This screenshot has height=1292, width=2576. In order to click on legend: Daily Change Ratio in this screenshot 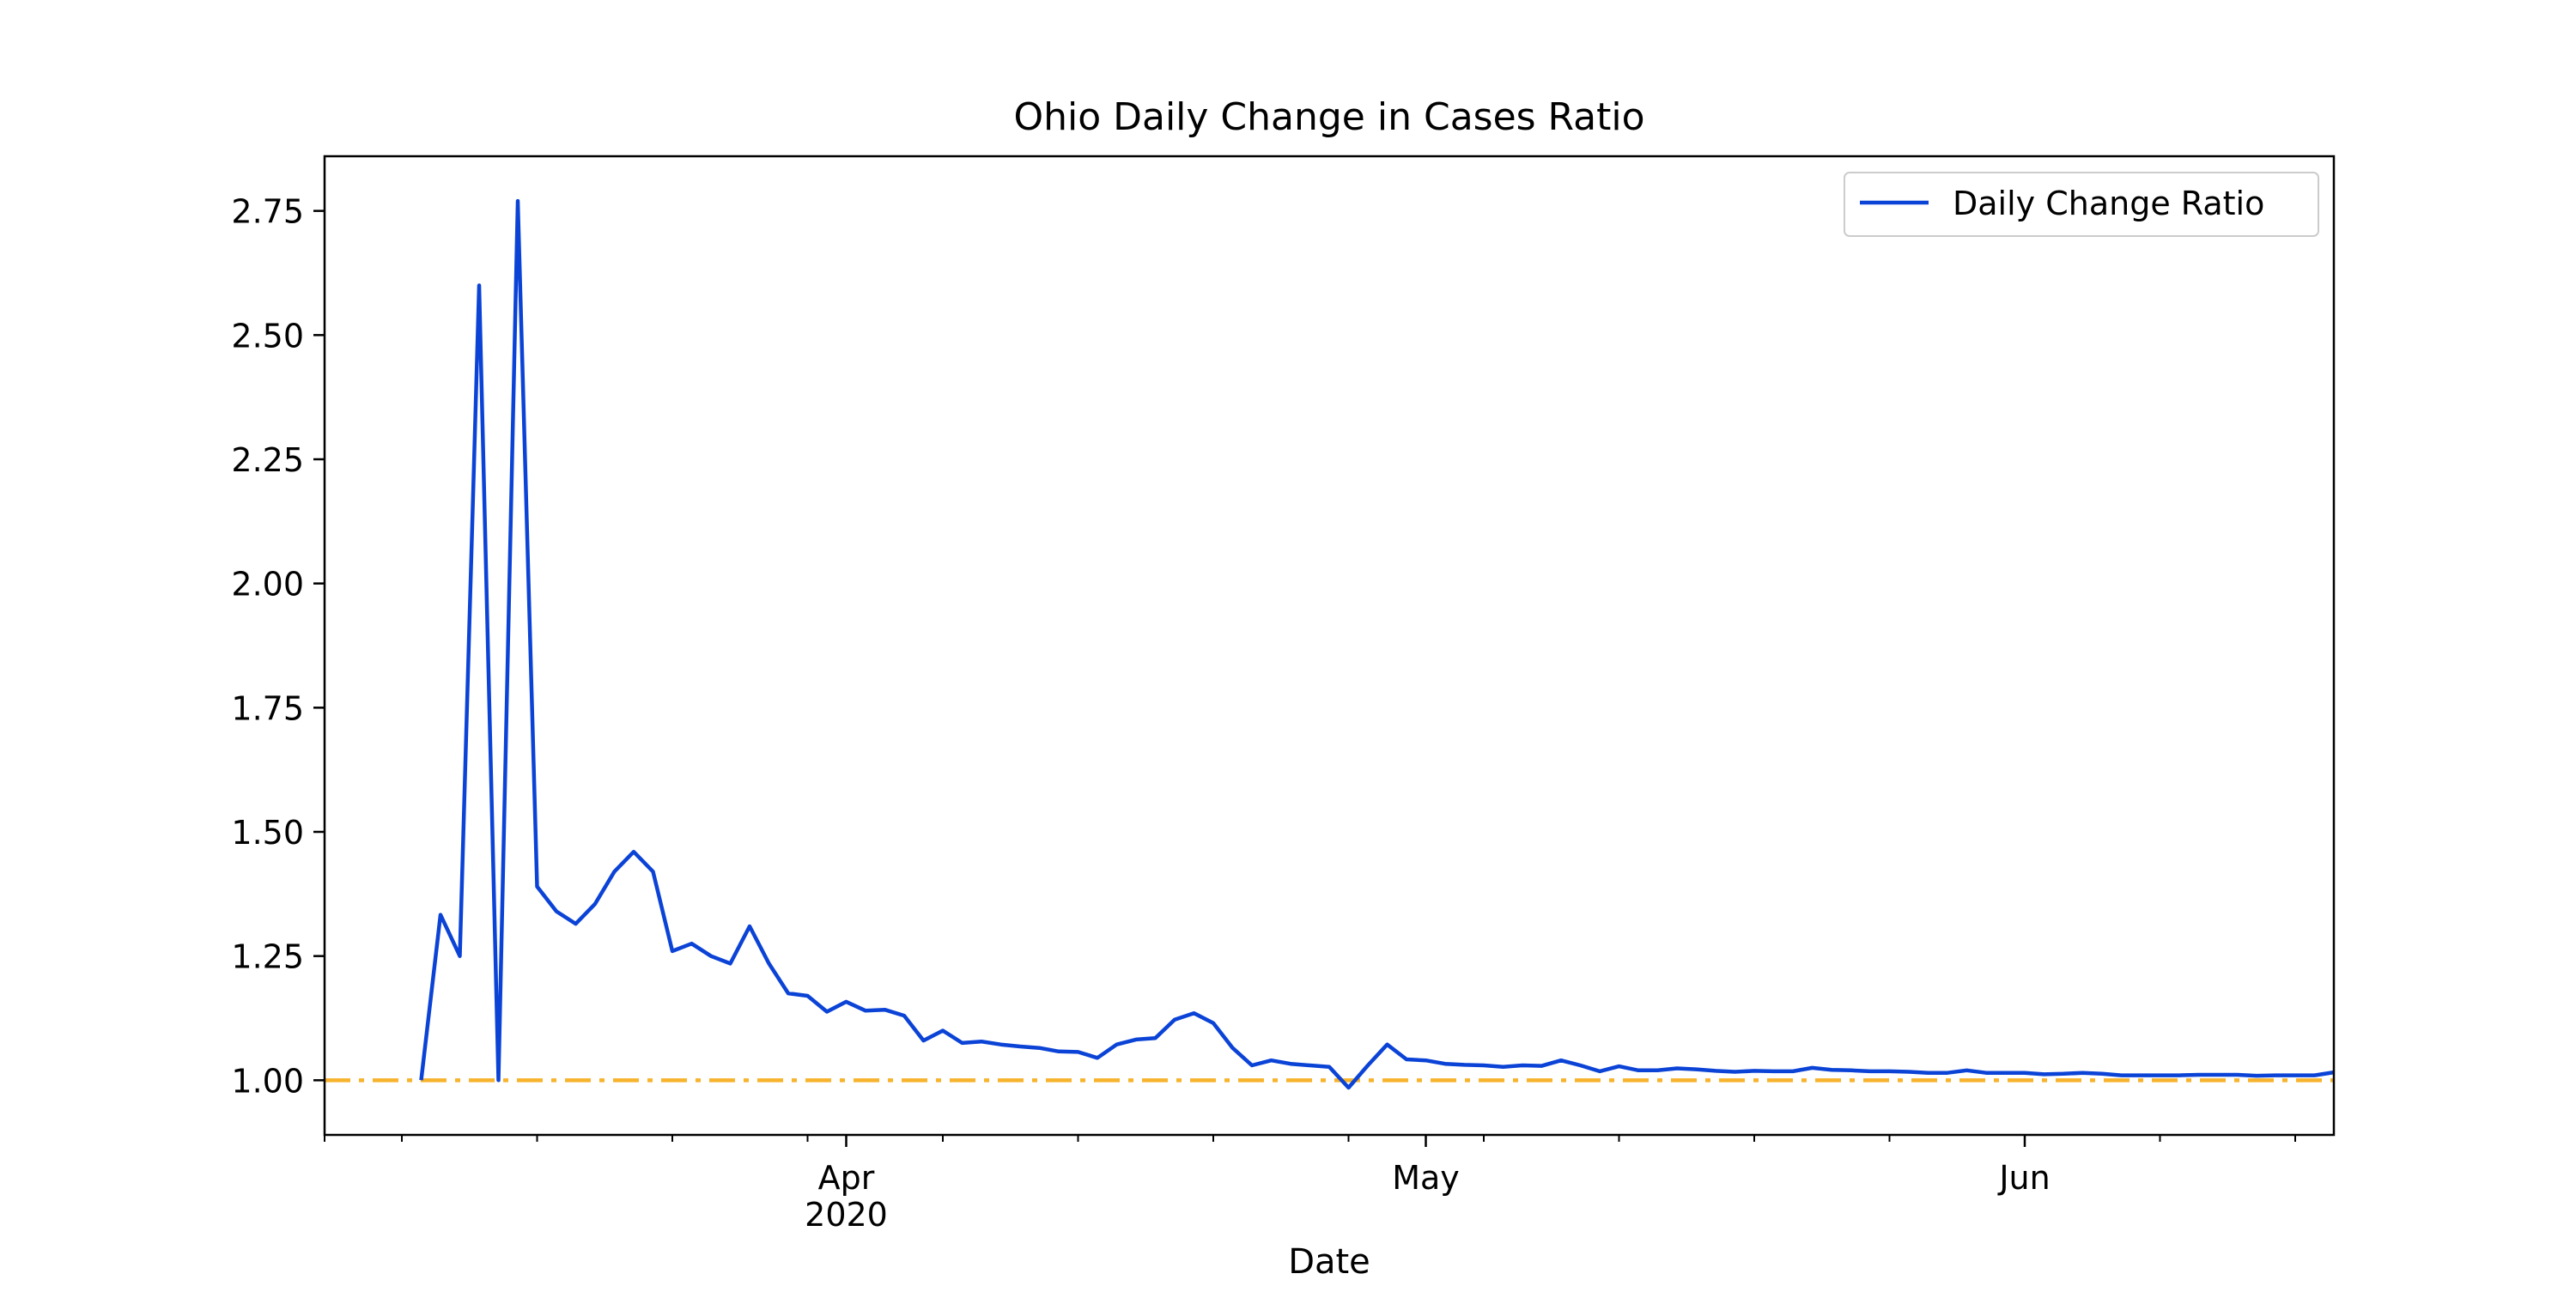, I will do `click(2082, 204)`.